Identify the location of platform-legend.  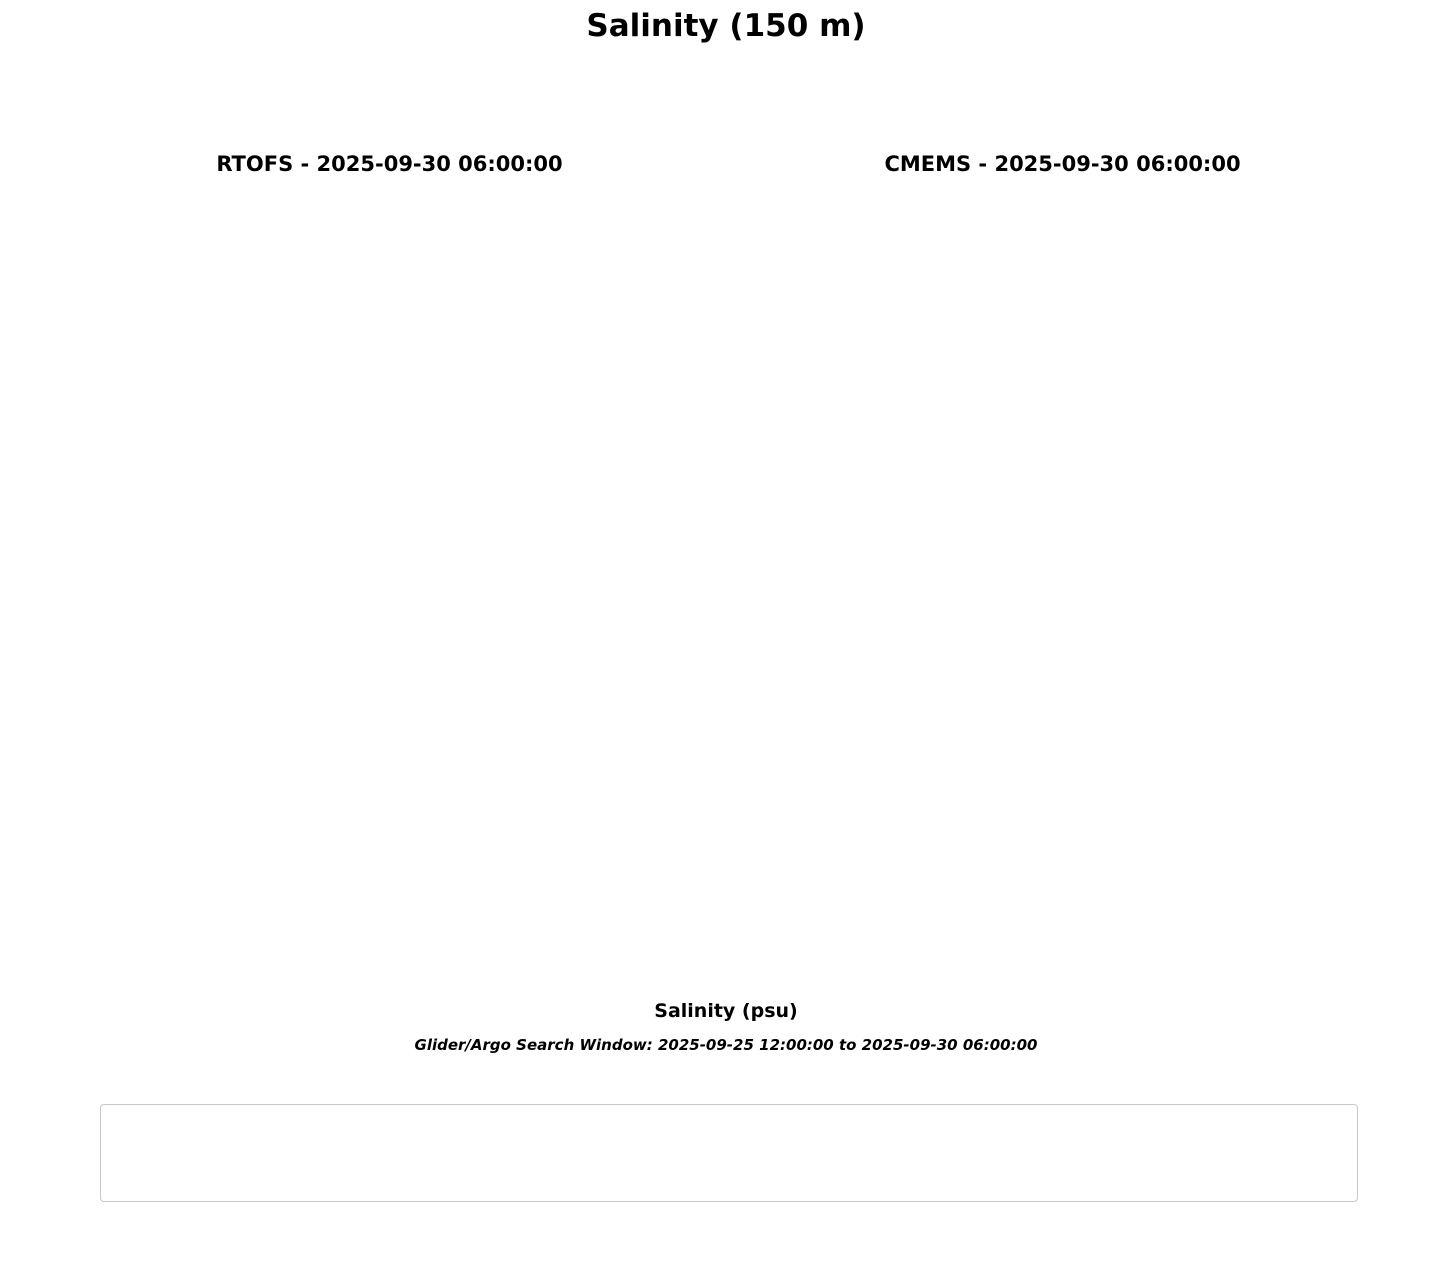
(729, 1153).